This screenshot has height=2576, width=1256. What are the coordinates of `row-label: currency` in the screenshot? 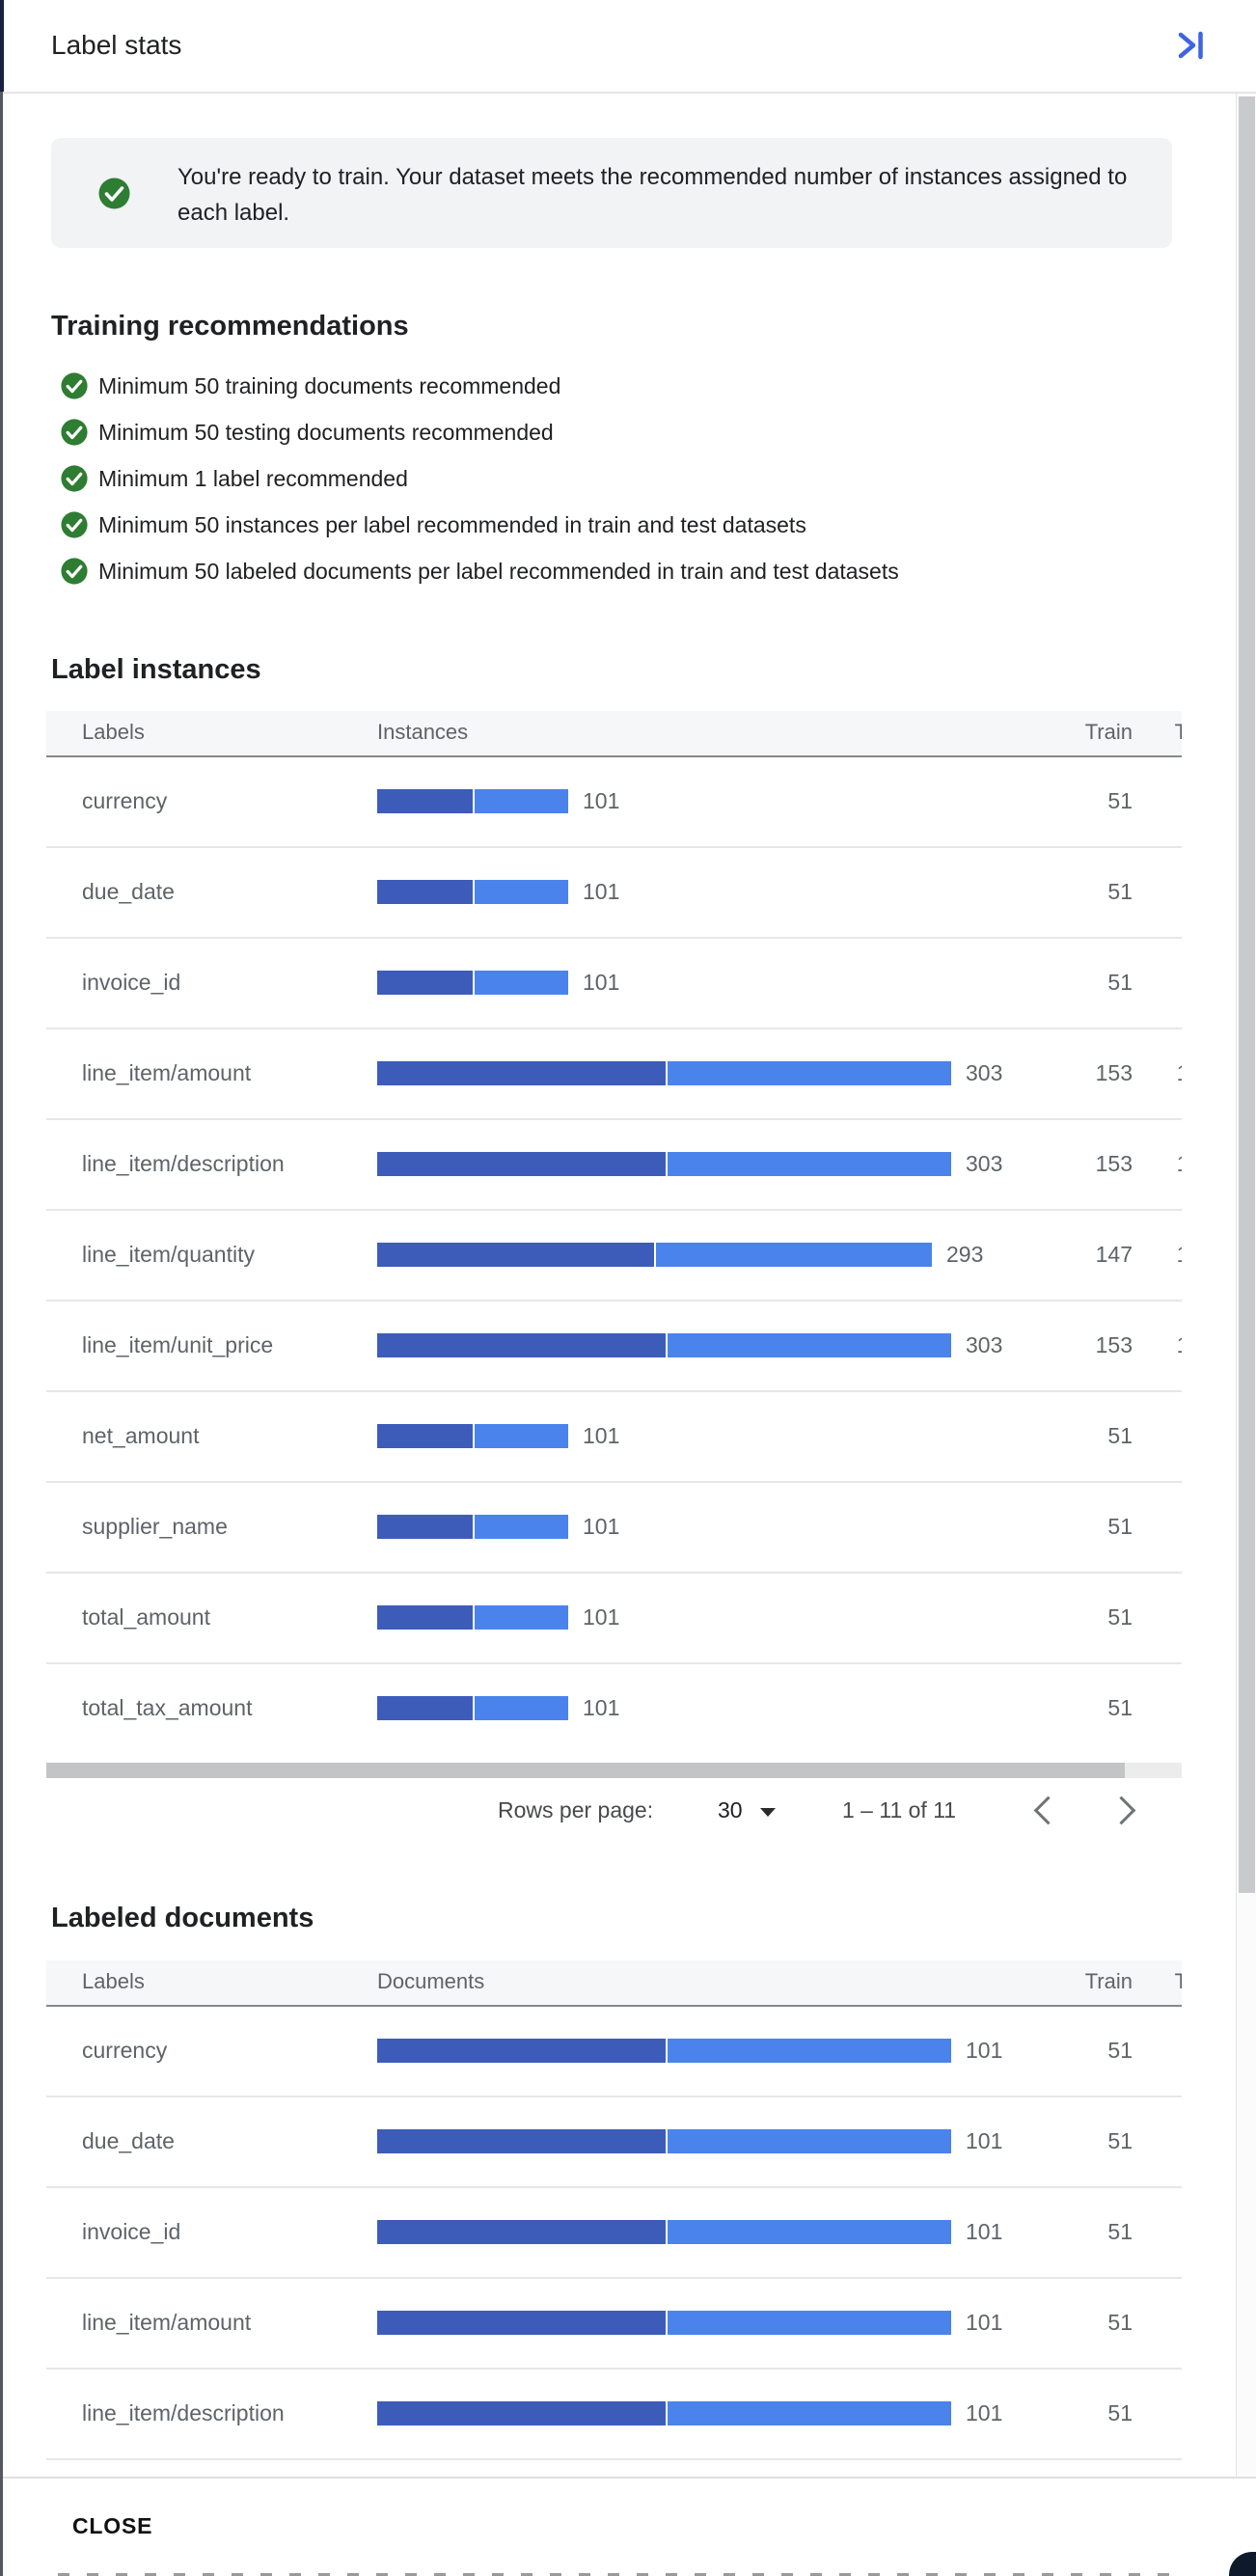 It's located at (125, 800).